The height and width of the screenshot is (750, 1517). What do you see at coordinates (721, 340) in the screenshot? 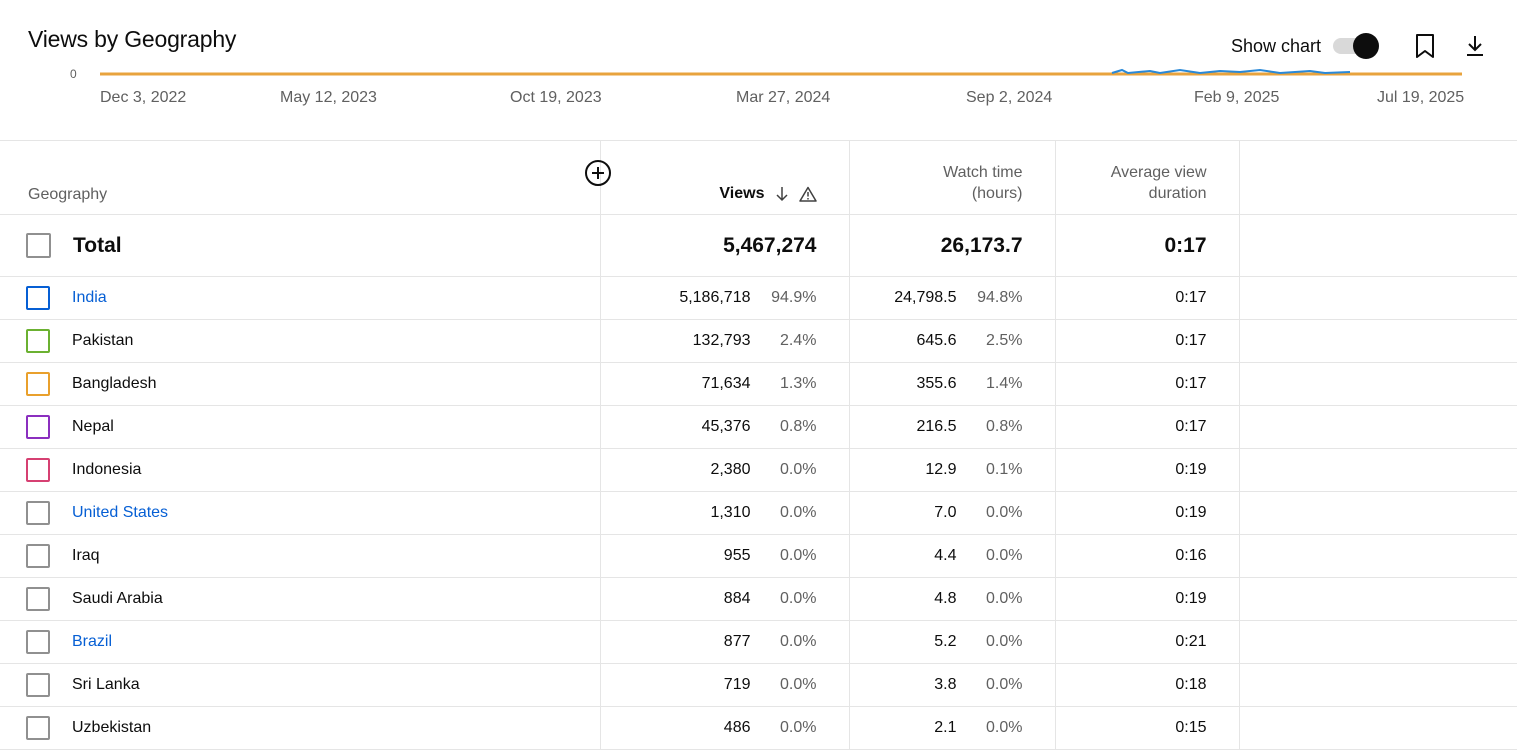
I see `views-value: 132,793` at bounding box center [721, 340].